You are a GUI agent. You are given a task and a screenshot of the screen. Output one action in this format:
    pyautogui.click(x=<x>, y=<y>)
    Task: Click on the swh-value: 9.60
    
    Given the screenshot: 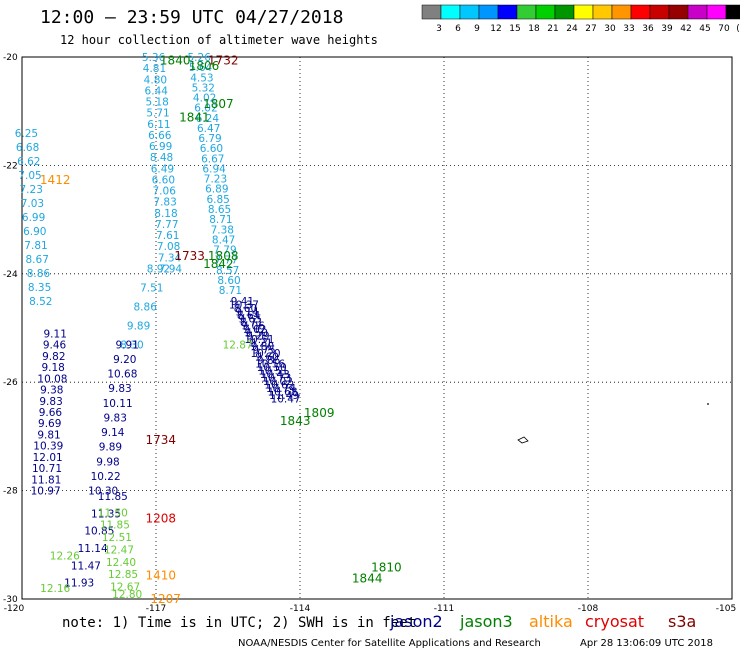 What is the action you would take?
    pyautogui.click(x=266, y=358)
    